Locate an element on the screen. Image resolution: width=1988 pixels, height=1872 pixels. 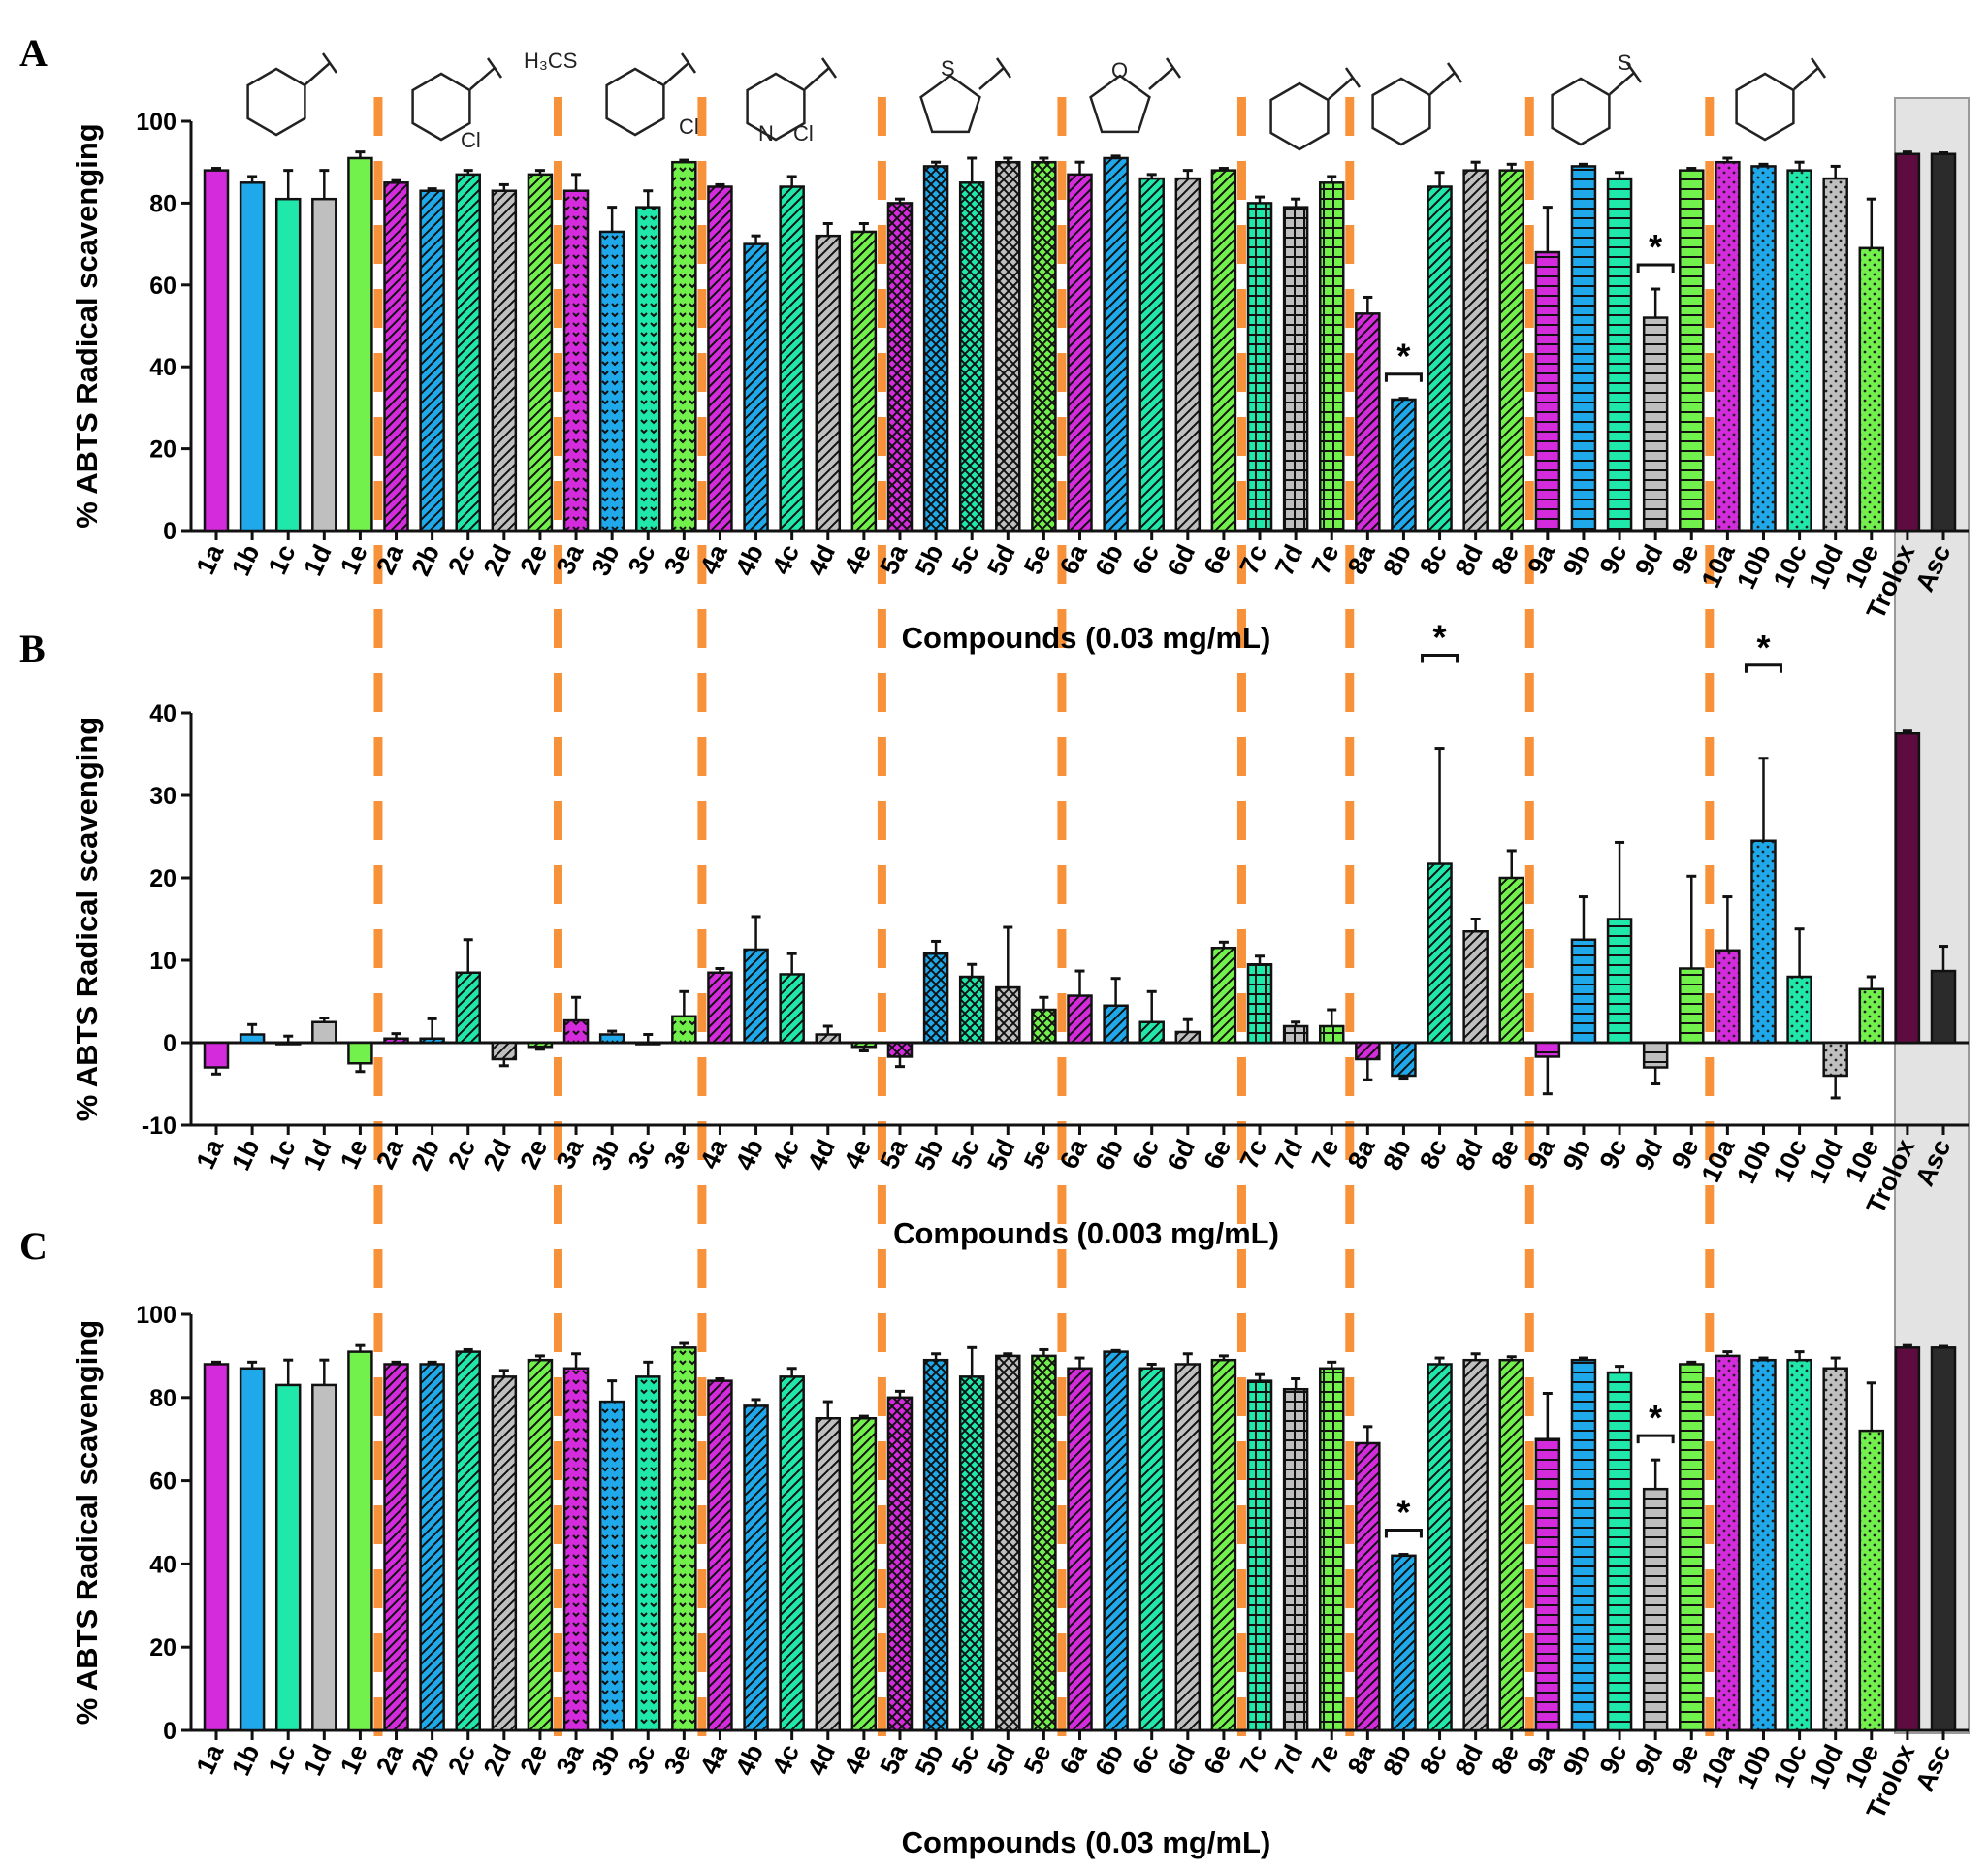
x-tick-label: 2e is located at coordinates (533, 559).